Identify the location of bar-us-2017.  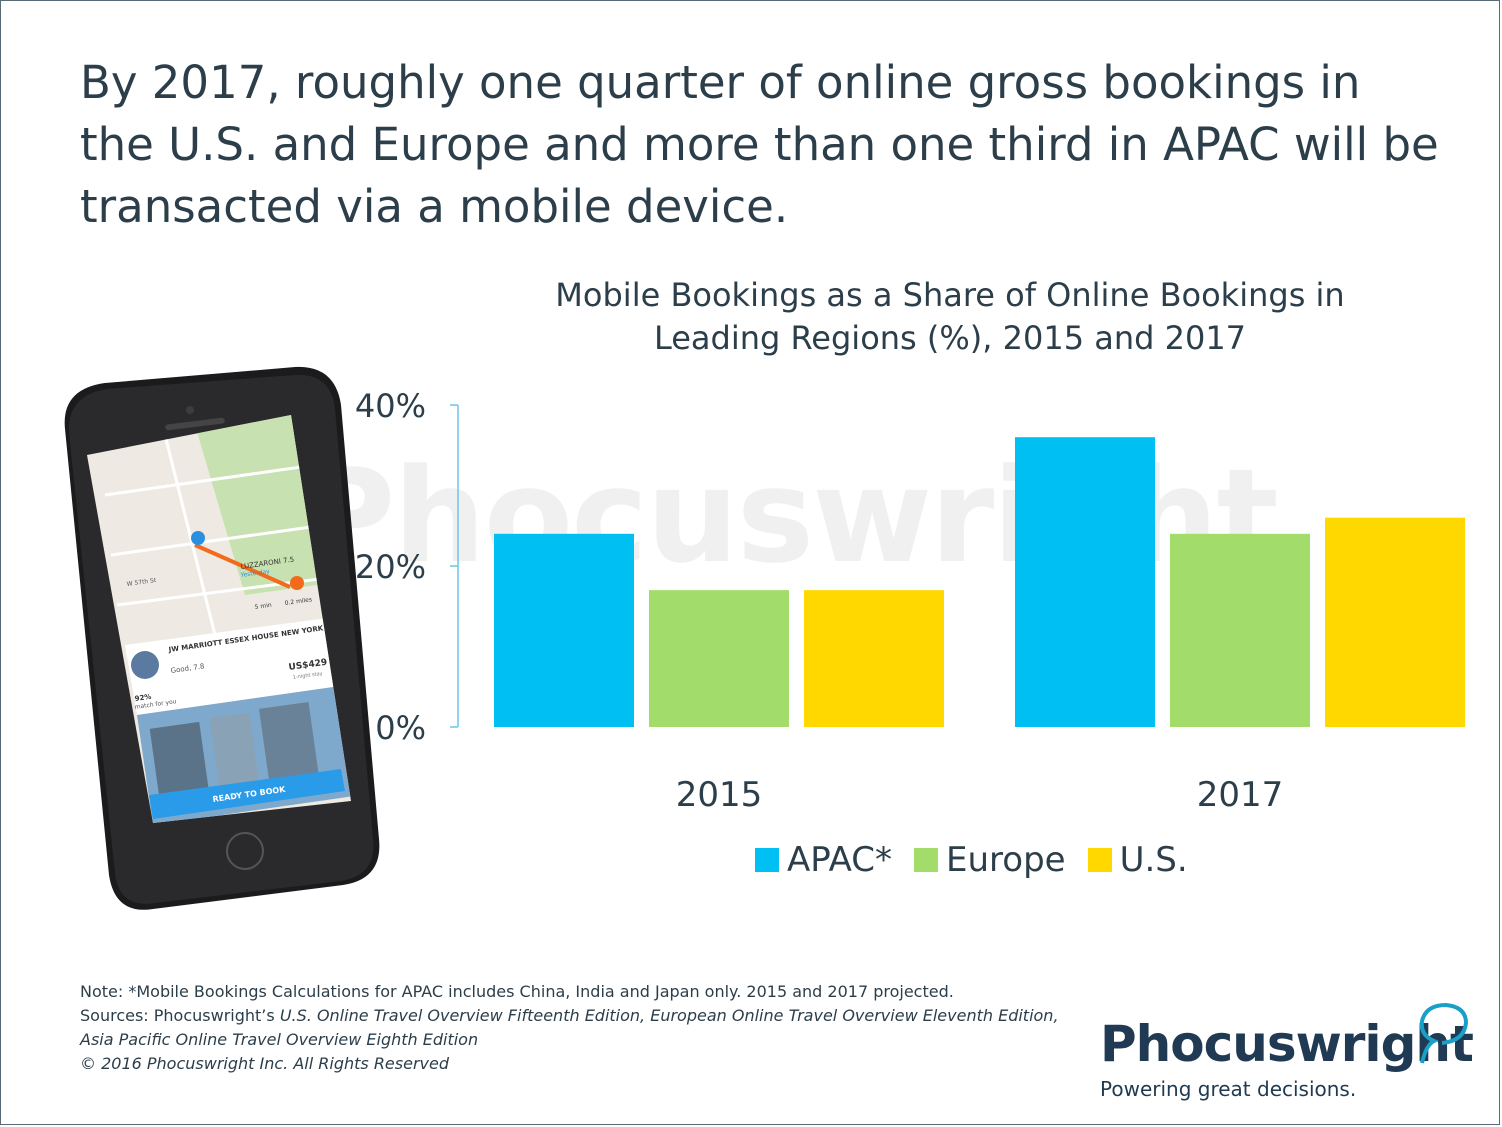
(1395, 622).